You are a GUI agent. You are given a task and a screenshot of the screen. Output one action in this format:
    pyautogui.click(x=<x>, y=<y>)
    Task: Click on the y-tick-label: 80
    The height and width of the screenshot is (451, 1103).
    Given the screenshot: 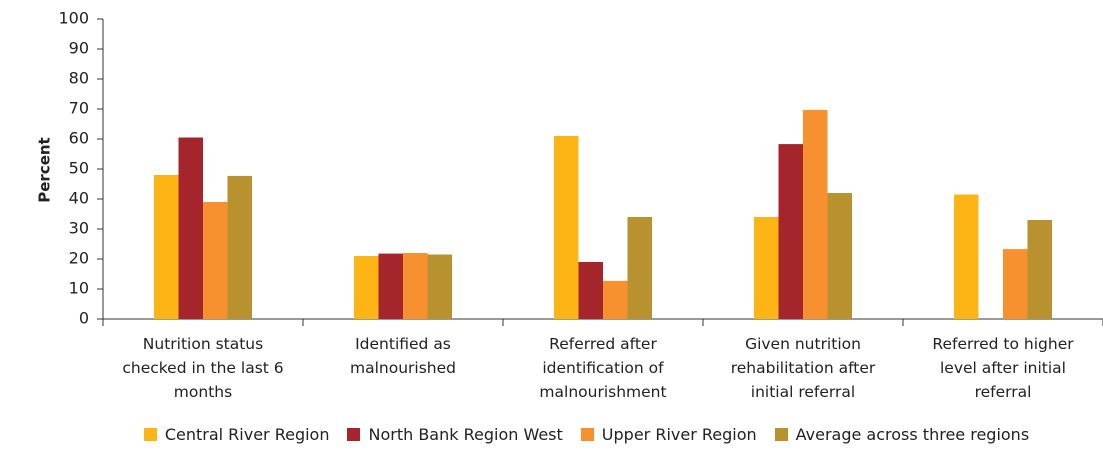 What is the action you would take?
    pyautogui.click(x=79, y=78)
    